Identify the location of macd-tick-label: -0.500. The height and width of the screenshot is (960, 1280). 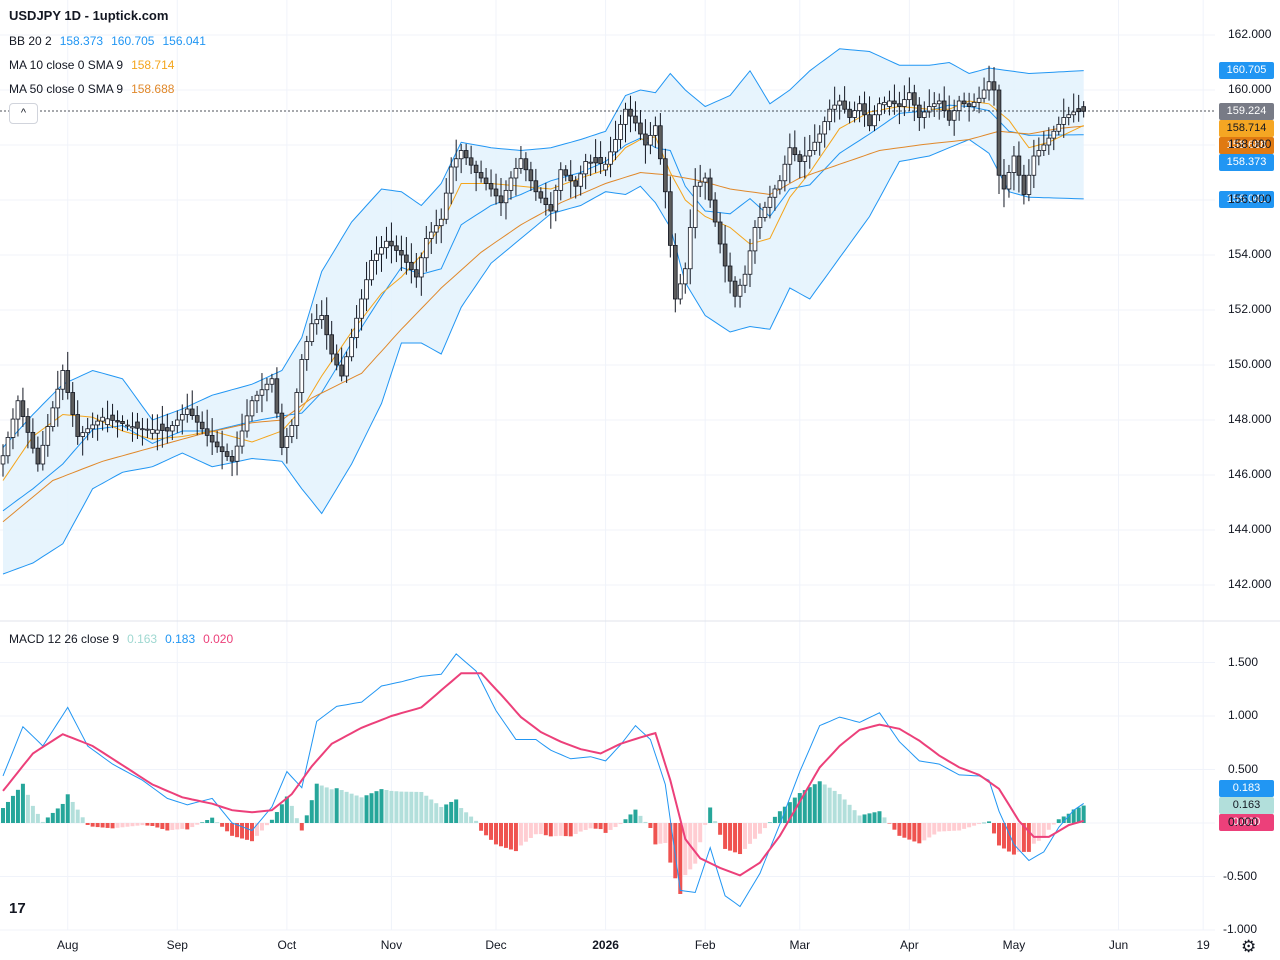
(1240, 875).